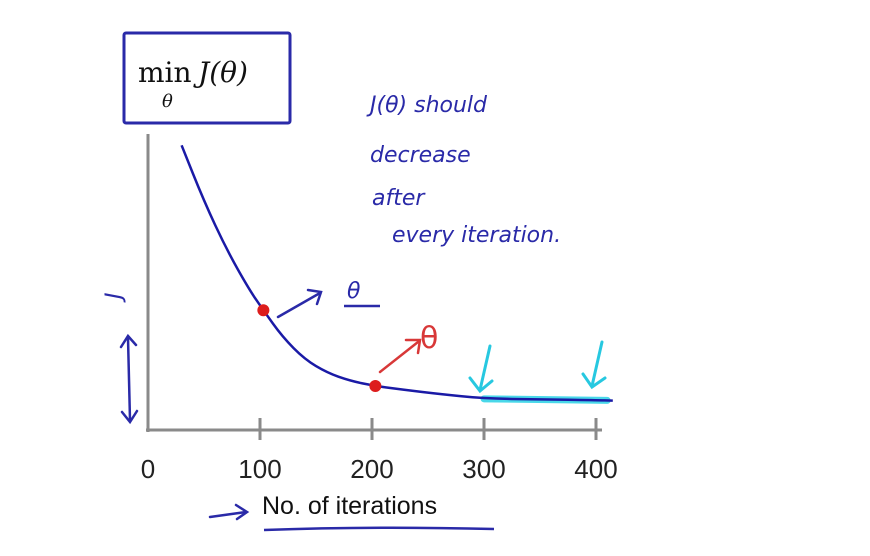 The height and width of the screenshot is (556, 870). What do you see at coordinates (371, 469) in the screenshot?
I see `x-tick-label: 200` at bounding box center [371, 469].